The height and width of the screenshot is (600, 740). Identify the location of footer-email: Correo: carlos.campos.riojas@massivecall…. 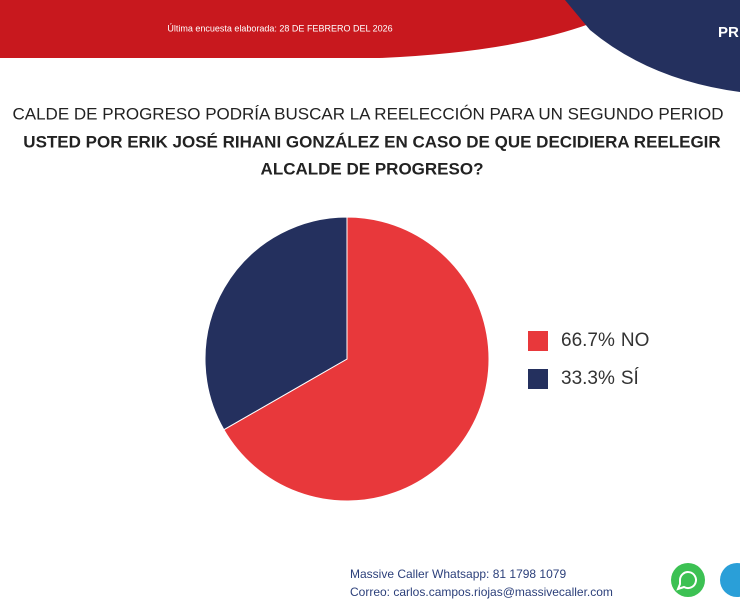
(481, 592).